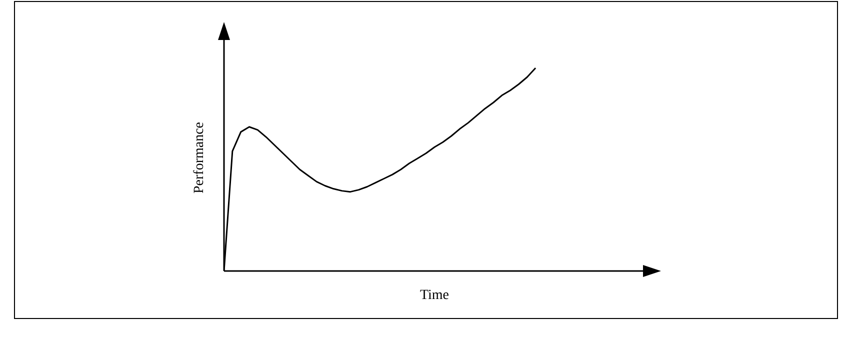 The width and height of the screenshot is (856, 337). Describe the element at coordinates (199, 158) in the screenshot. I see `y-axis-title: Performance` at that location.